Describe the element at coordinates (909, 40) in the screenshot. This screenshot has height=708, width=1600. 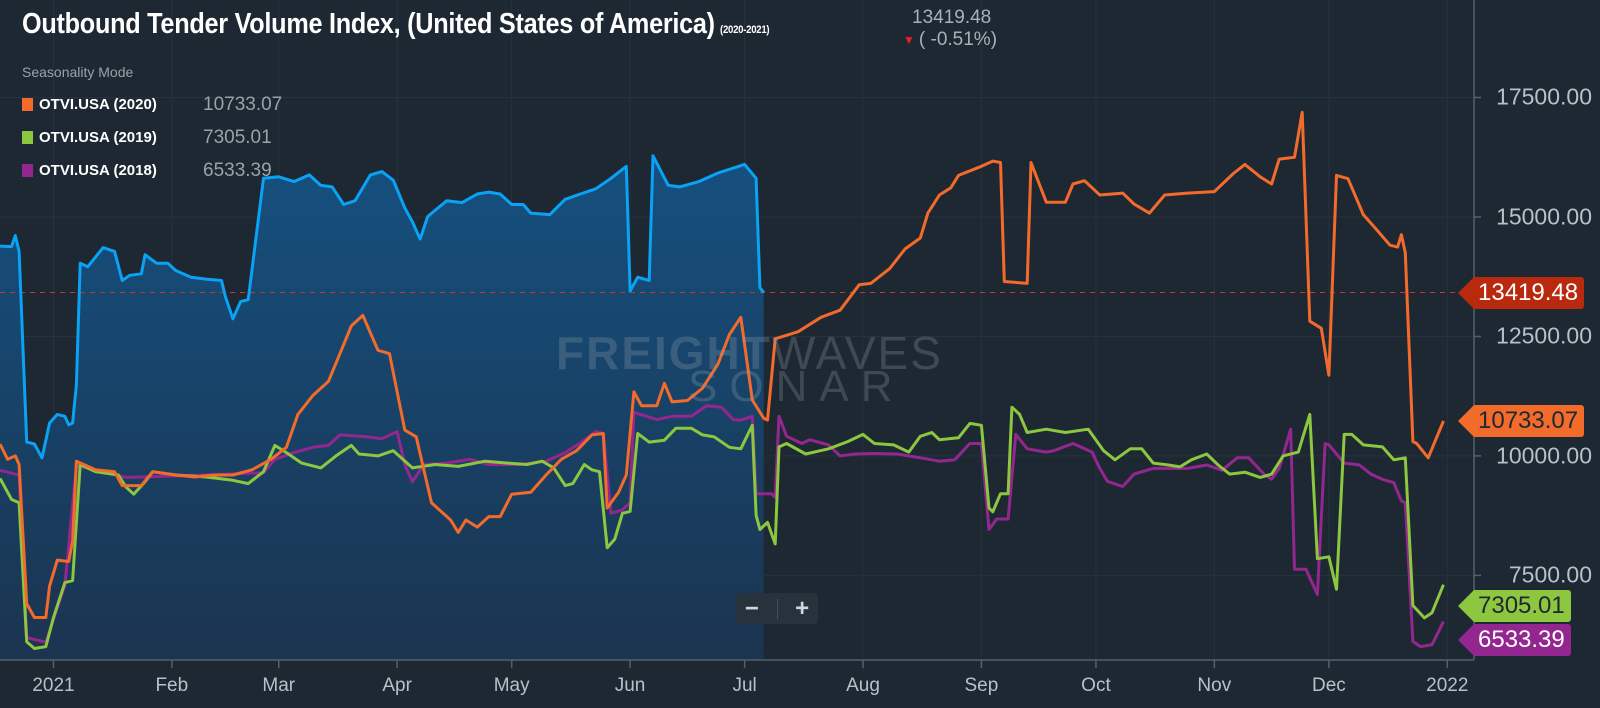
I see `arrow-down-icon: ▼` at that location.